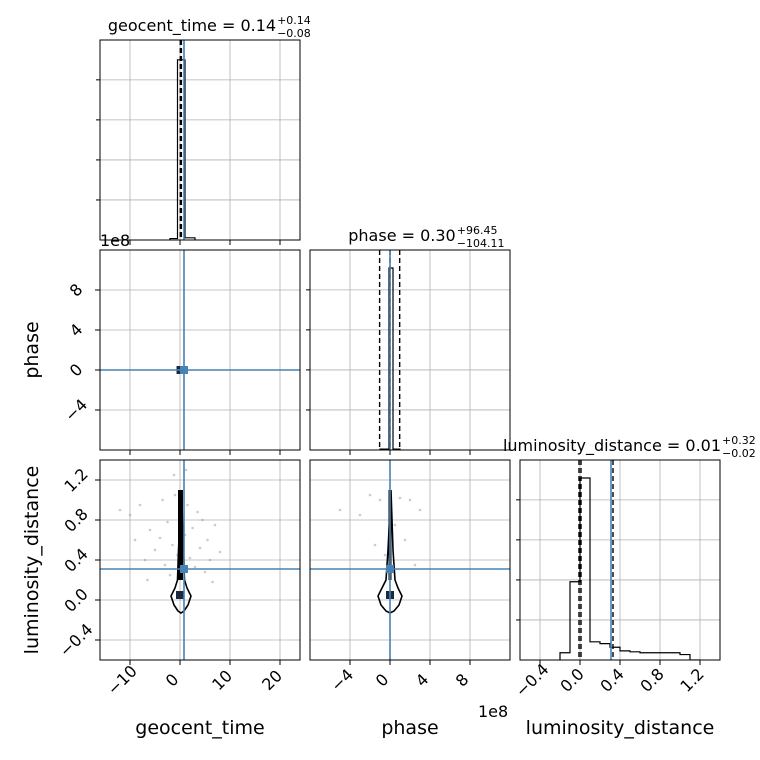  What do you see at coordinates (75, 599) in the screenshot?
I see `y-tick-label: 0.0` at bounding box center [75, 599].